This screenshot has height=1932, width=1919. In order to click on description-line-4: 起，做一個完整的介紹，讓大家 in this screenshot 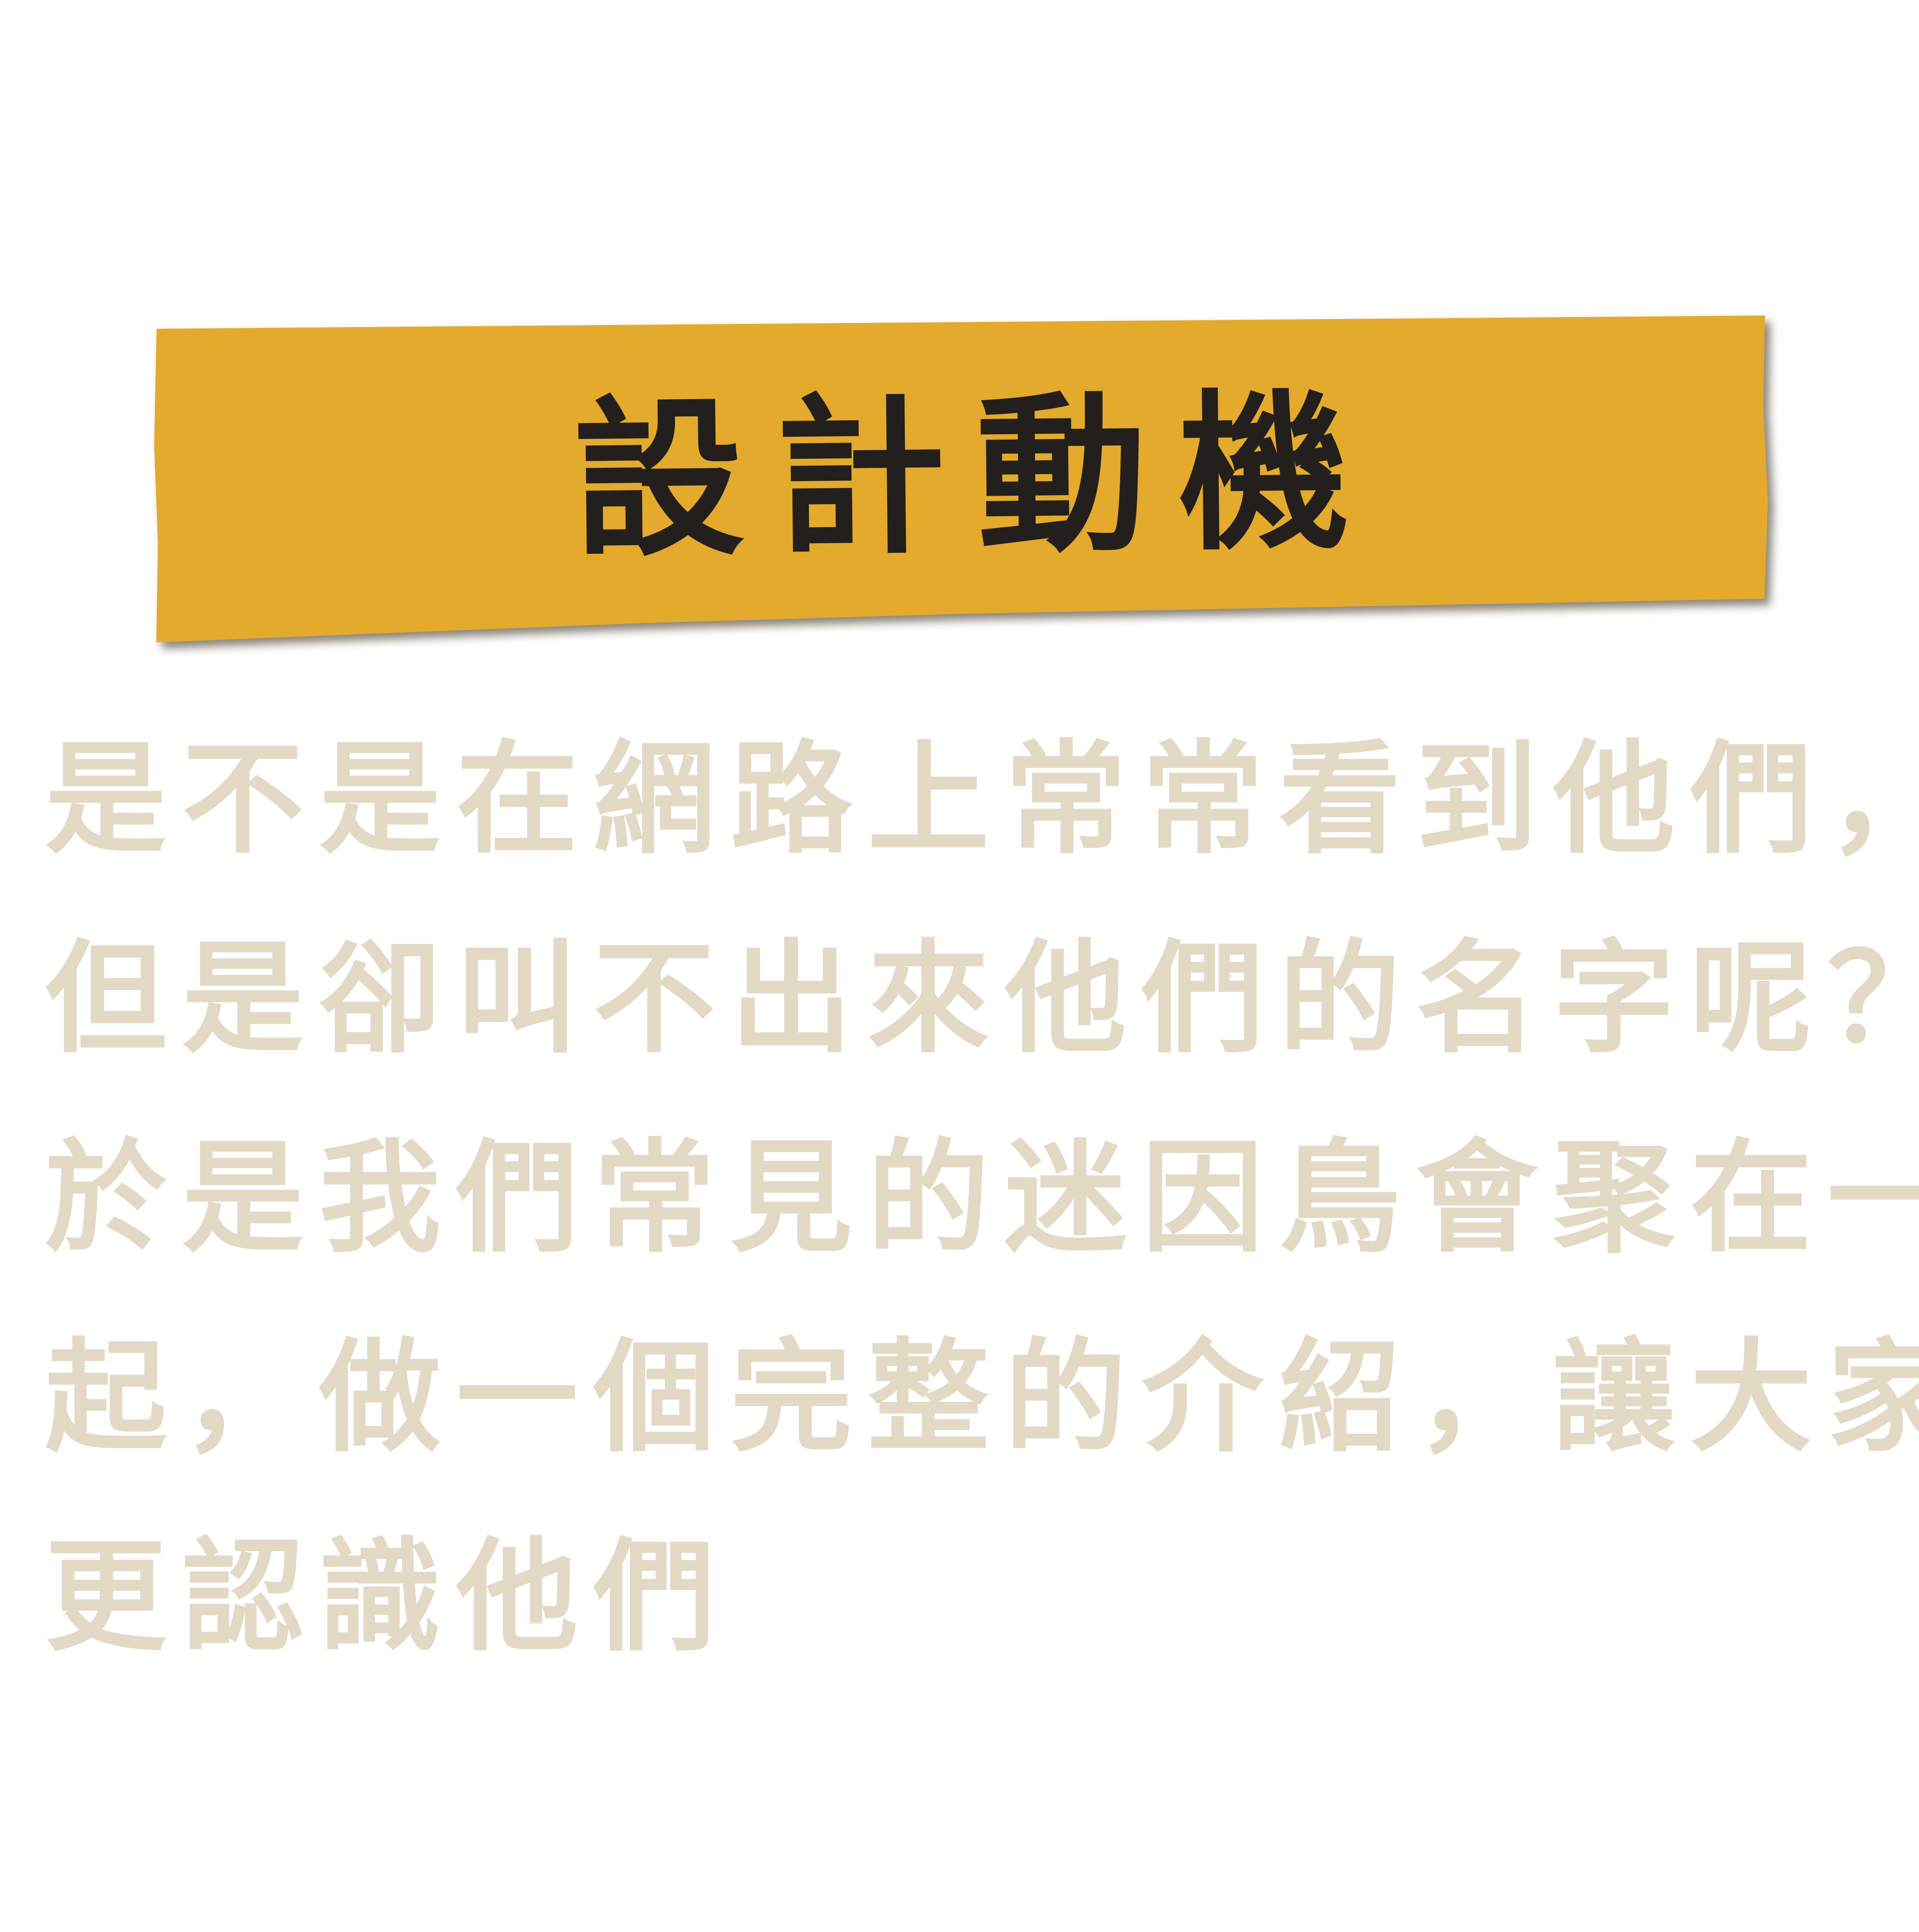, I will do `click(982, 1398)`.